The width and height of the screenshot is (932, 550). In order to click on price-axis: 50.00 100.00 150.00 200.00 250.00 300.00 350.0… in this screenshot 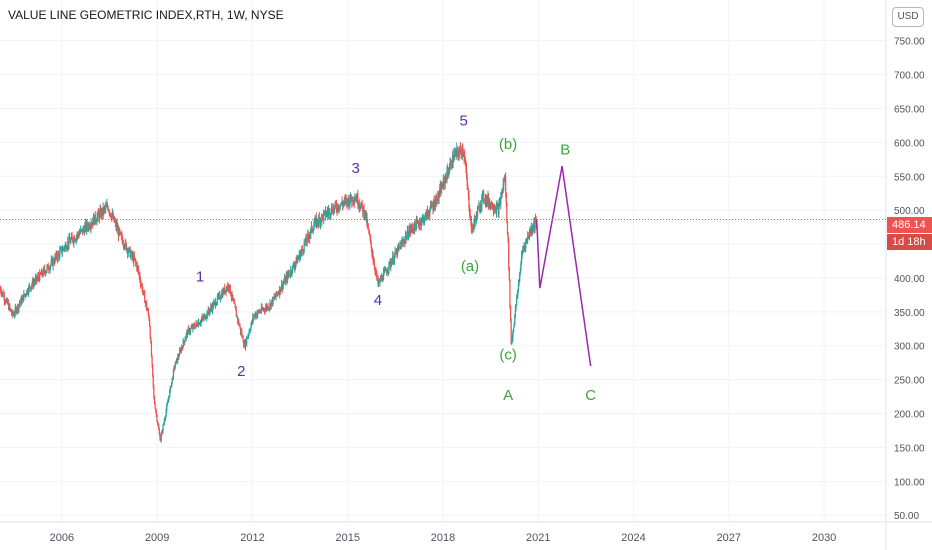, I will do `click(909, 280)`.